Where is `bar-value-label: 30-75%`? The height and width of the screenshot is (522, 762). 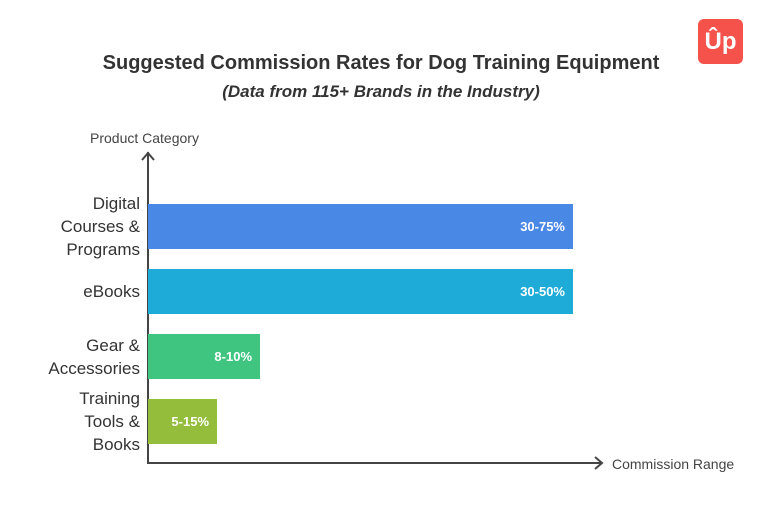
bar-value-label: 30-75% is located at coordinates (542, 226).